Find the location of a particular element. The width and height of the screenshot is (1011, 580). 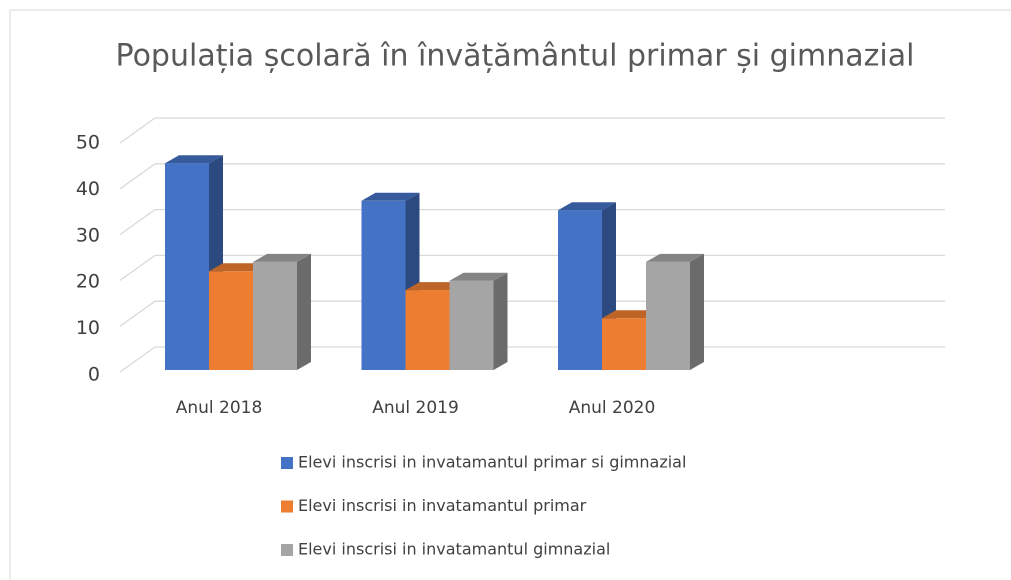

y-tick-label: 40 is located at coordinates (88, 189).